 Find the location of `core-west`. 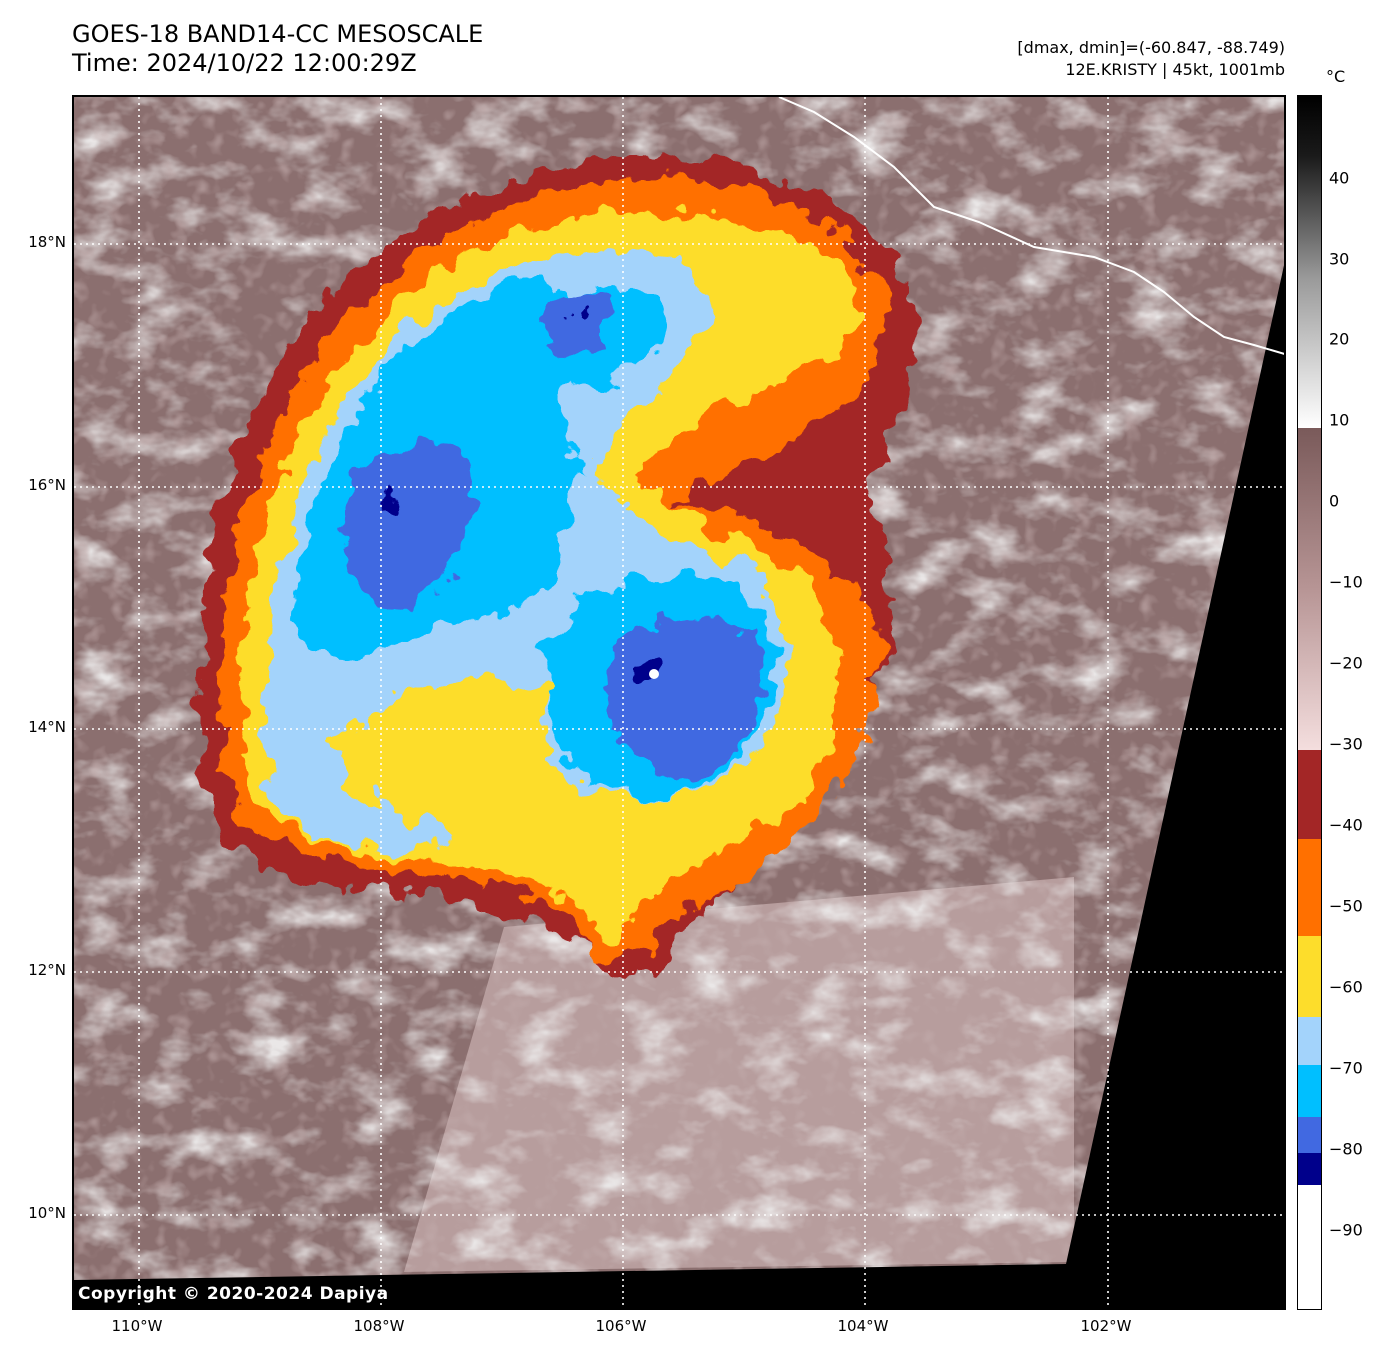

core-west is located at coordinates (407, 524).